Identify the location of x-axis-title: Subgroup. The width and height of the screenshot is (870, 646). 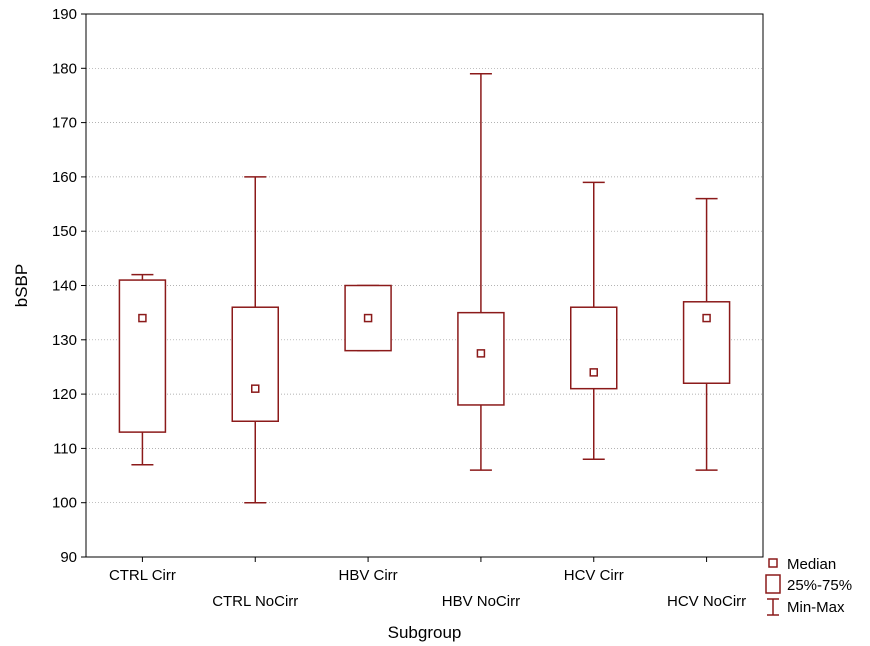
(425, 632).